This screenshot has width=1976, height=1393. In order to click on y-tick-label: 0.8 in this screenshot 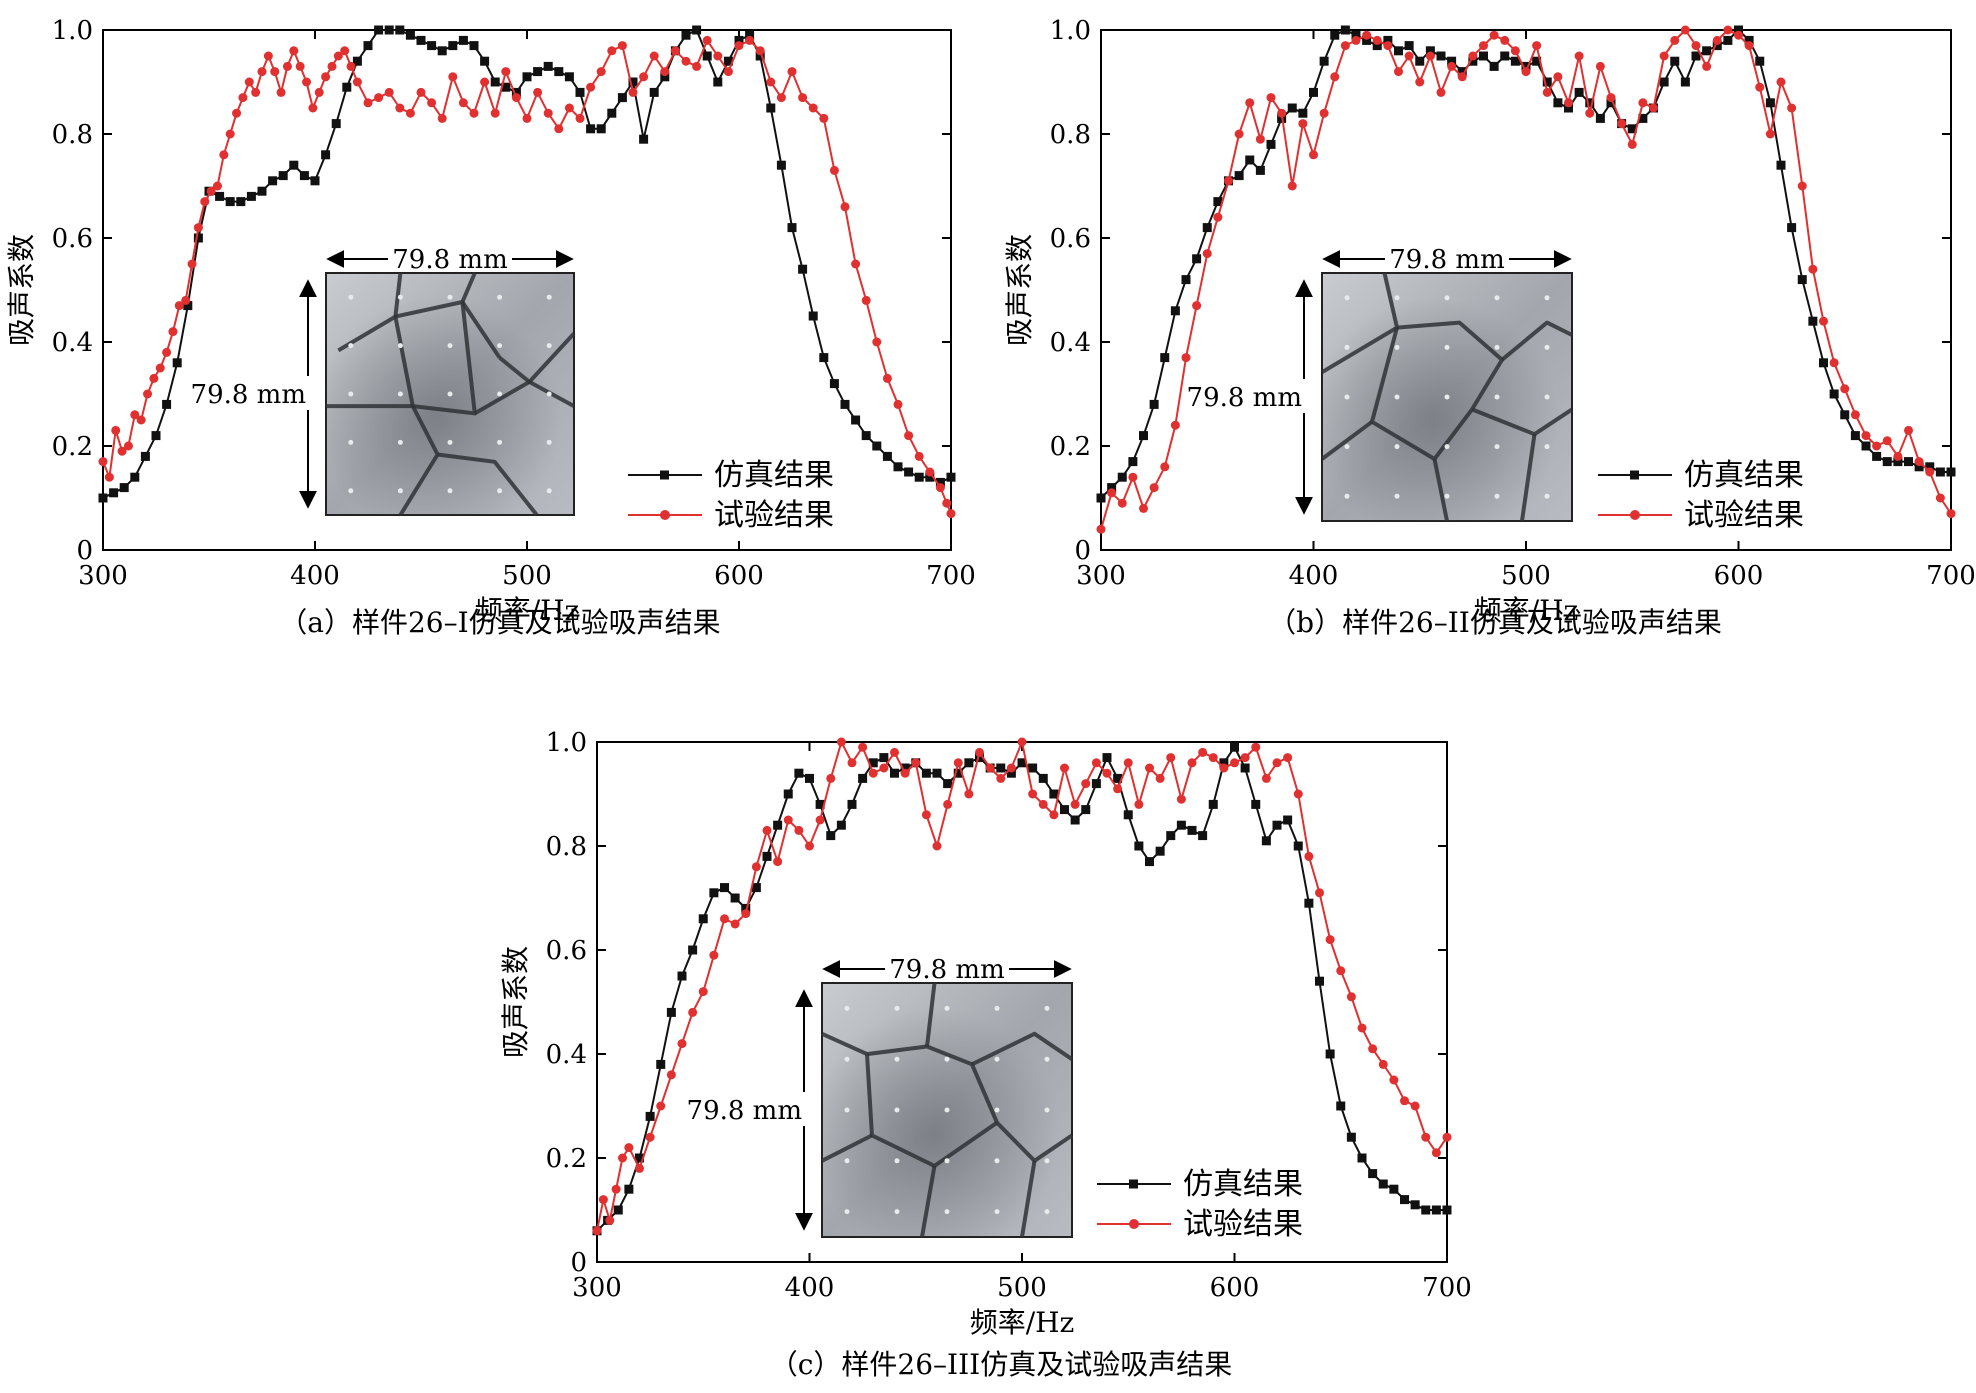, I will do `click(72, 135)`.